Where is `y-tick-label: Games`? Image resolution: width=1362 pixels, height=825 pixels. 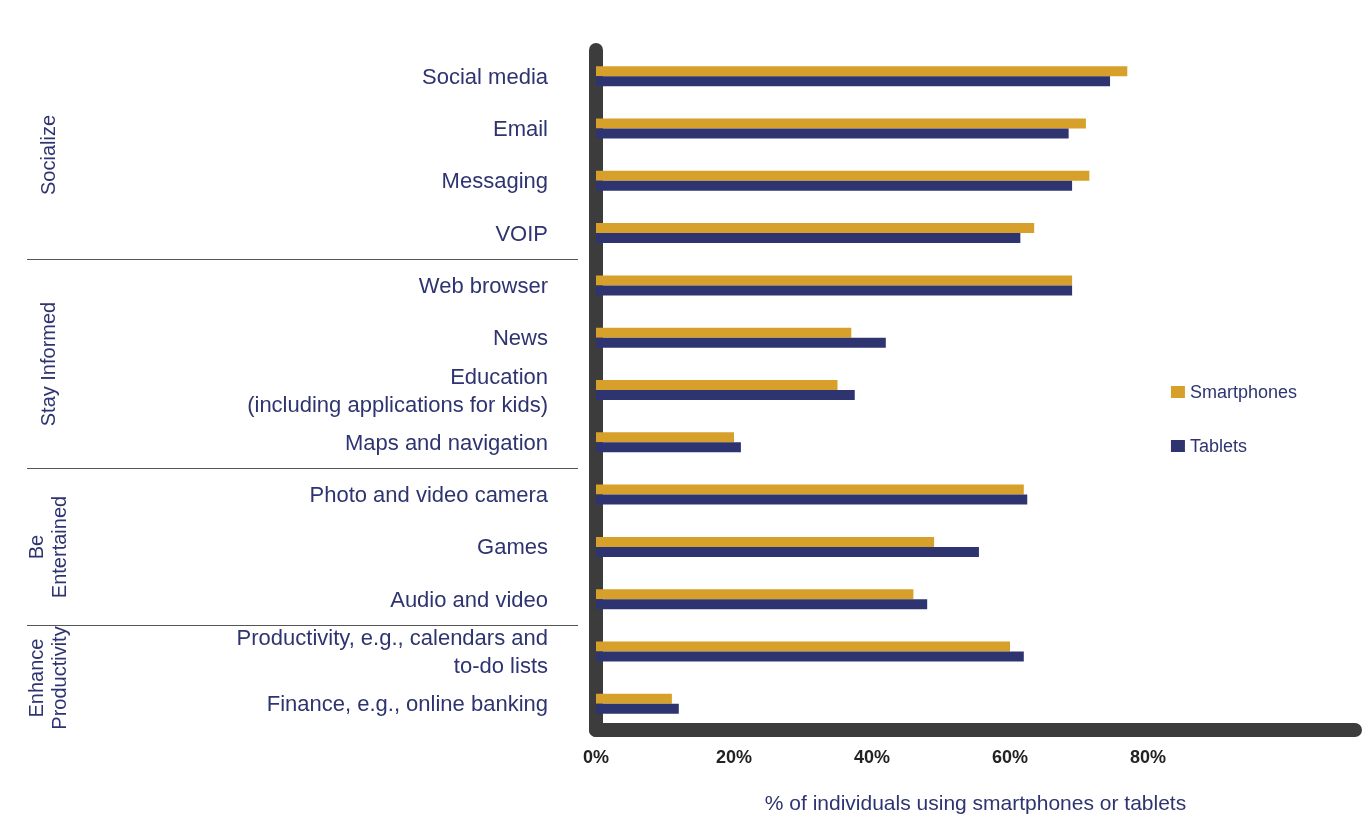
y-tick-label: Games is located at coordinates (512, 547).